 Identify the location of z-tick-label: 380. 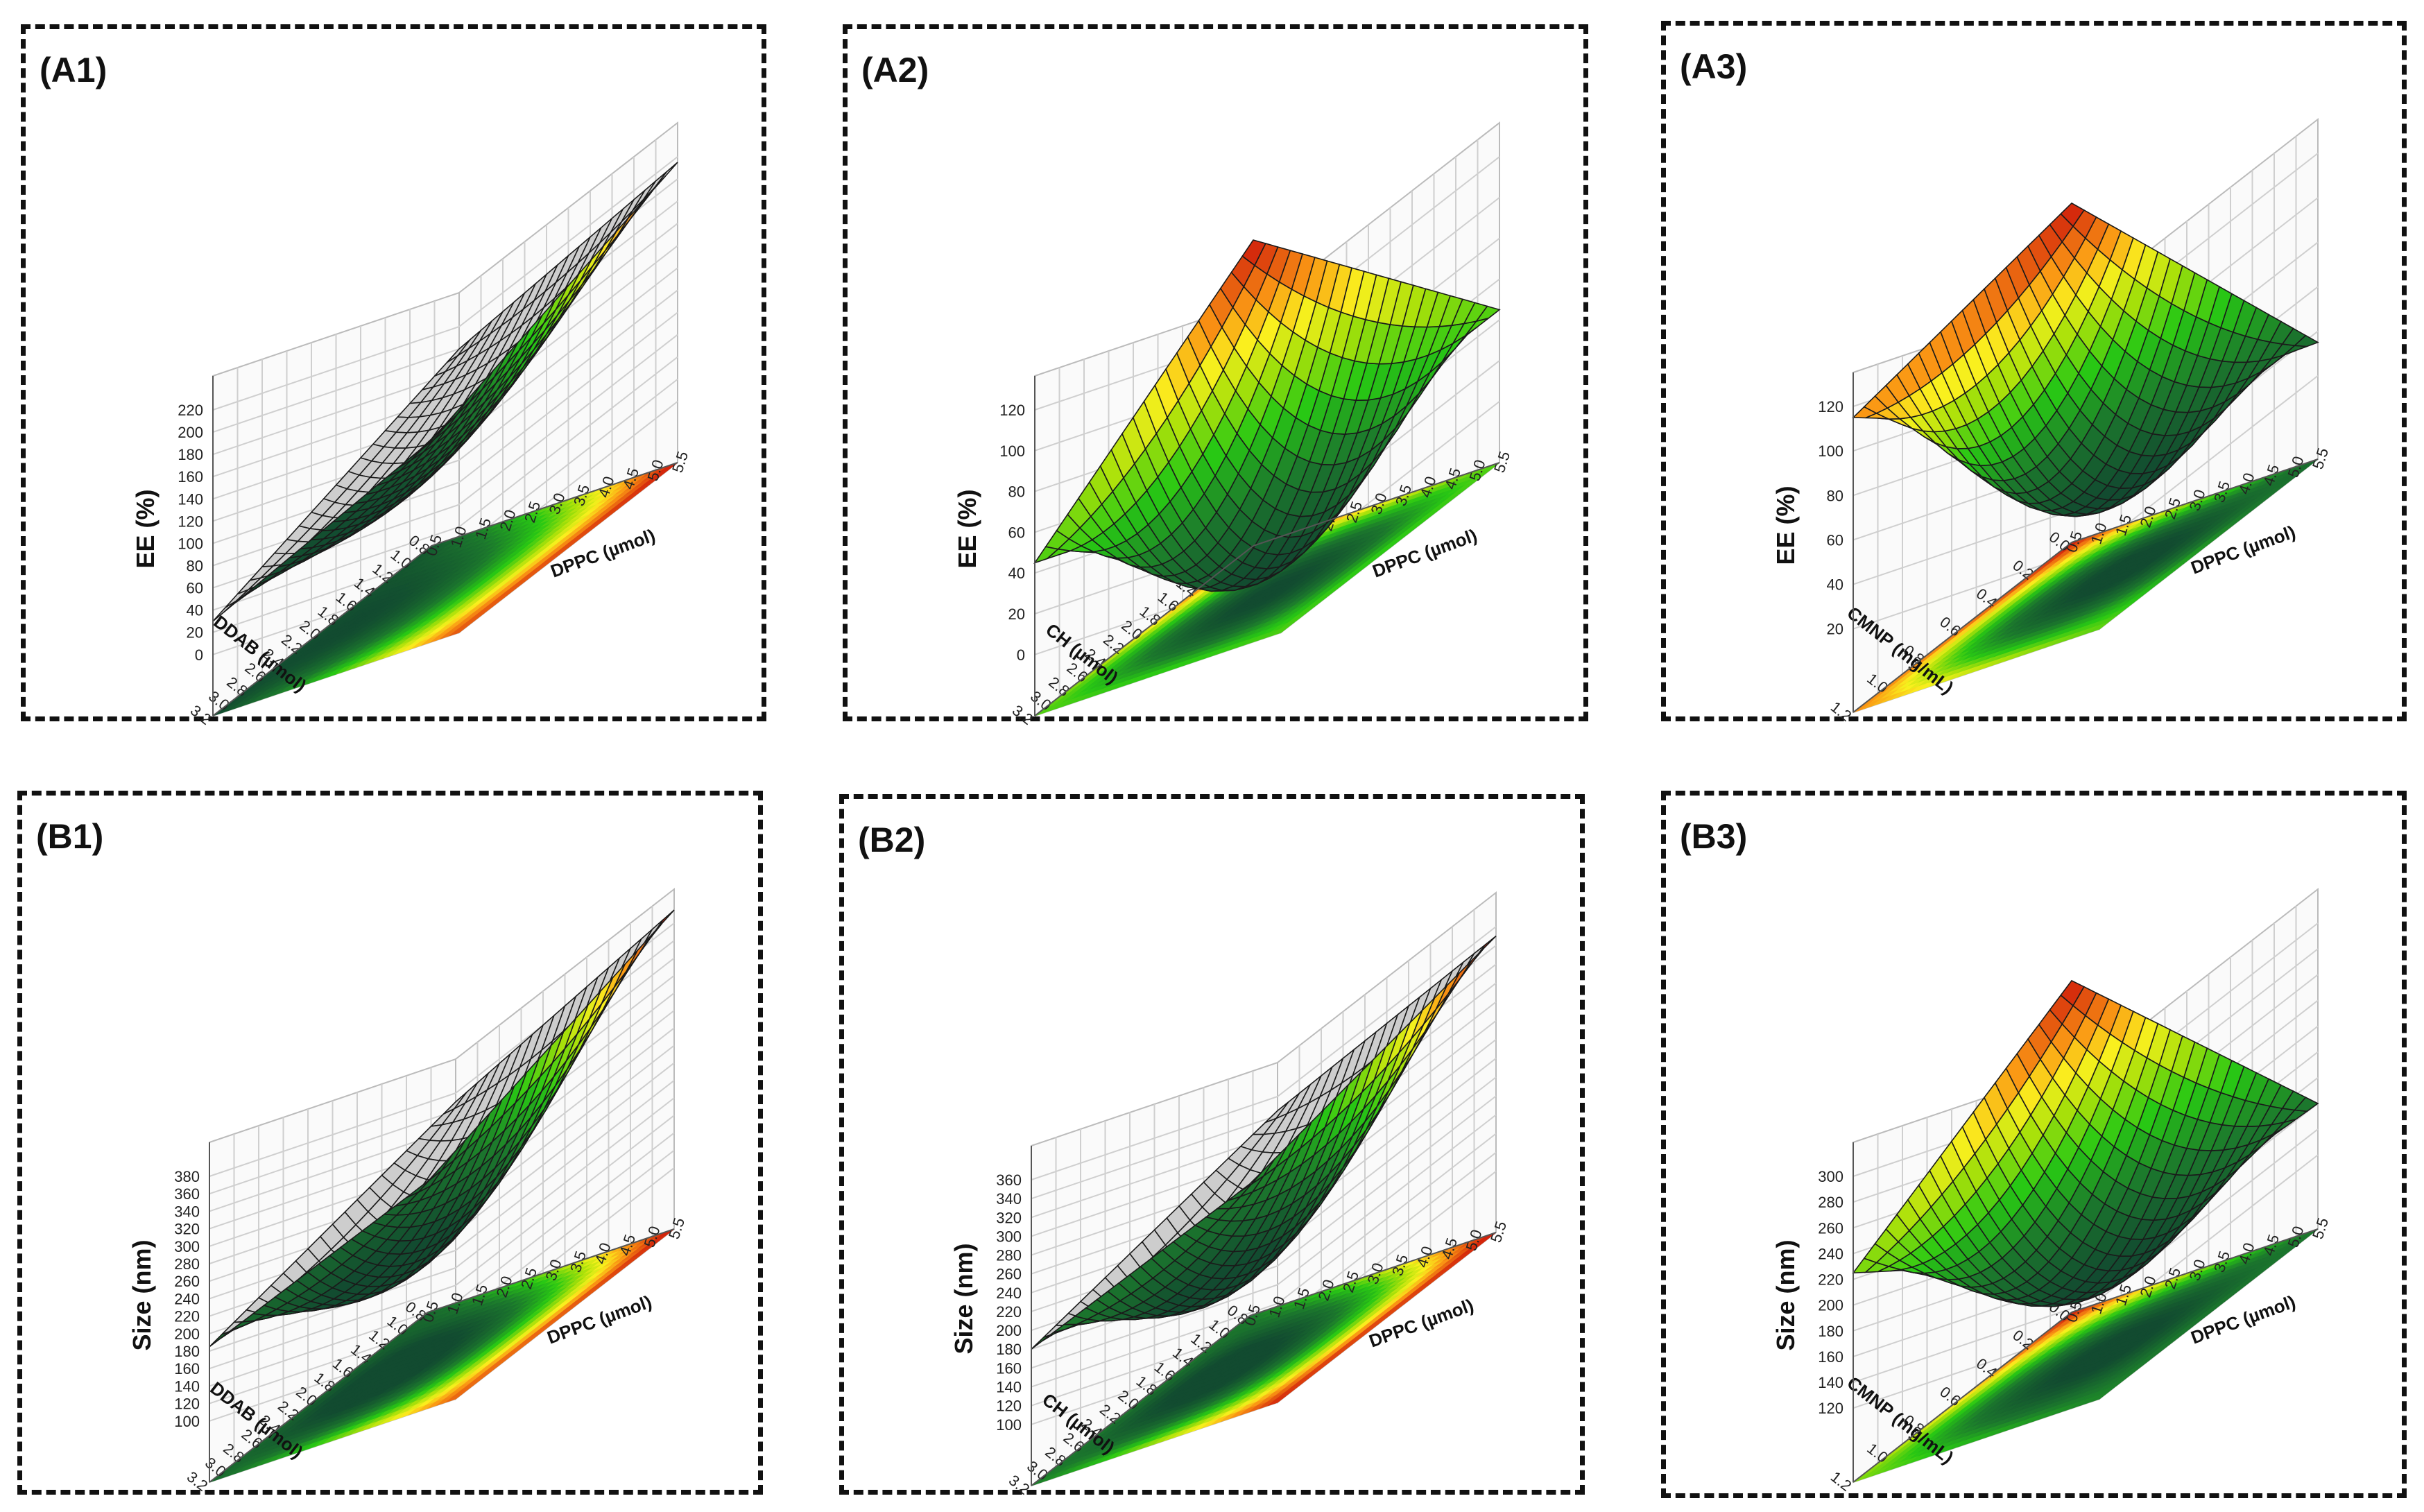
(187, 1177).